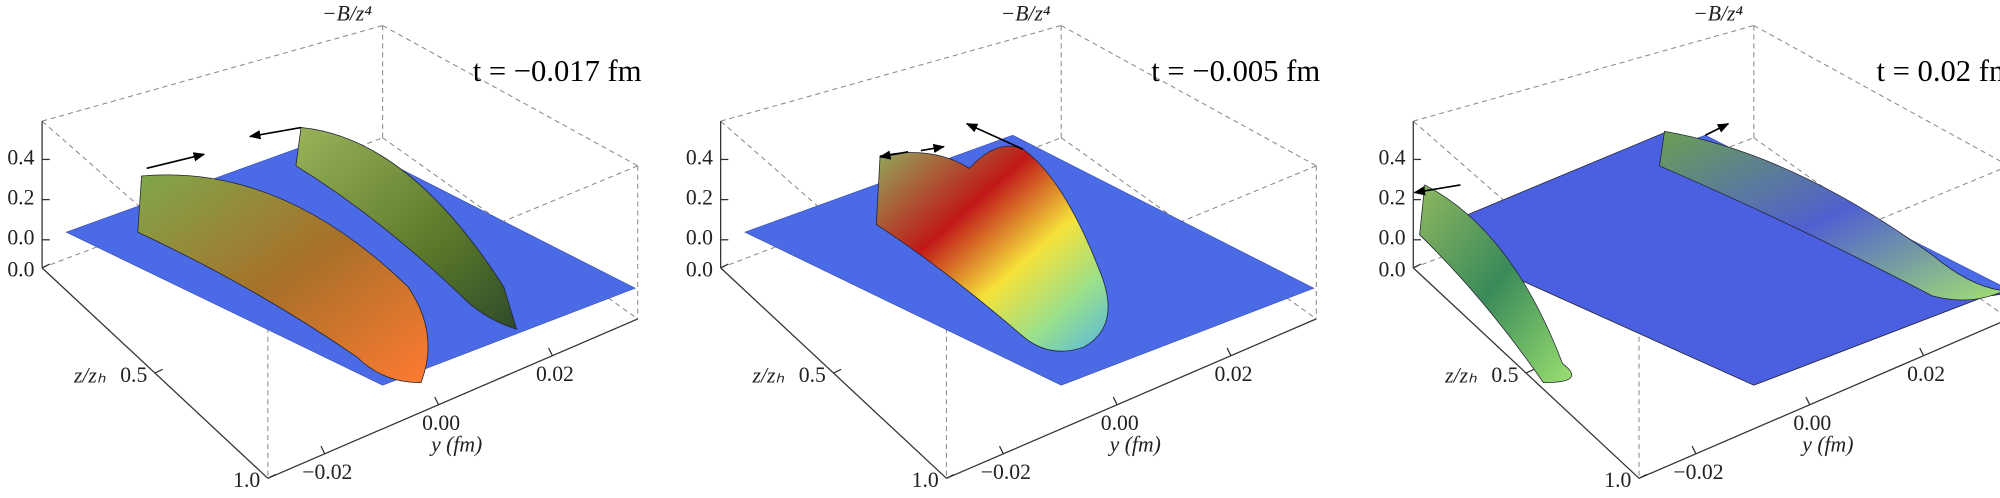  I want to click on panel-title: t = −0.005 fm, so click(1235, 71).